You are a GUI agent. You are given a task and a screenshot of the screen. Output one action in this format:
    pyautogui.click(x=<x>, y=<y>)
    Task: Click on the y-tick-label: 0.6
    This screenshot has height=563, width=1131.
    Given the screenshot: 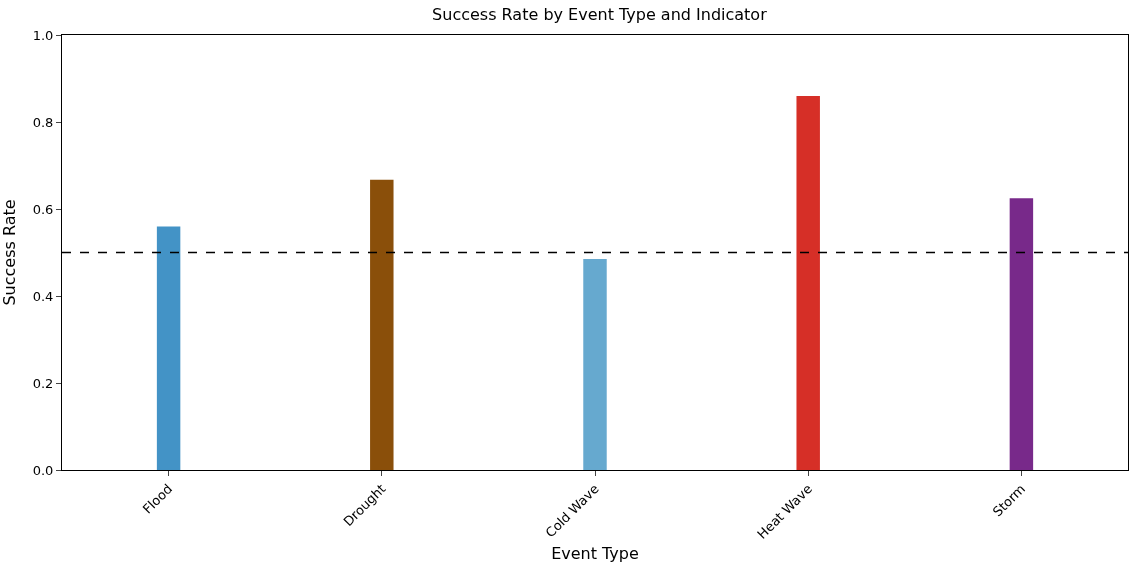 What is the action you would take?
    pyautogui.click(x=43, y=209)
    